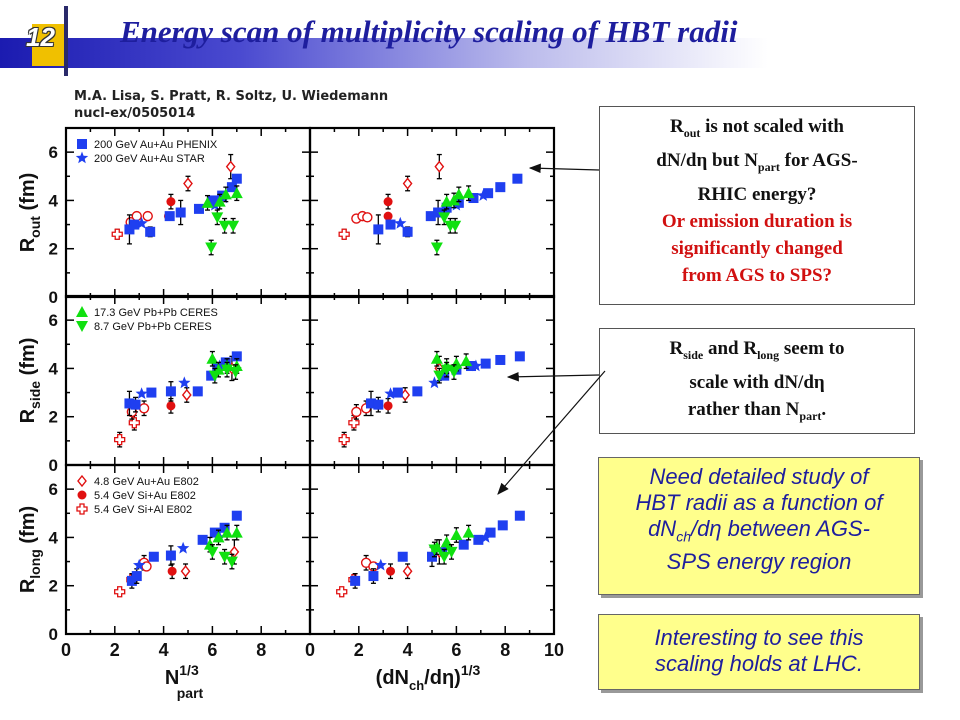 The image size is (960, 720). Describe the element at coordinates (757, 275) in the screenshot. I see `note-rout-red3: from AGS to SPS?` at that location.